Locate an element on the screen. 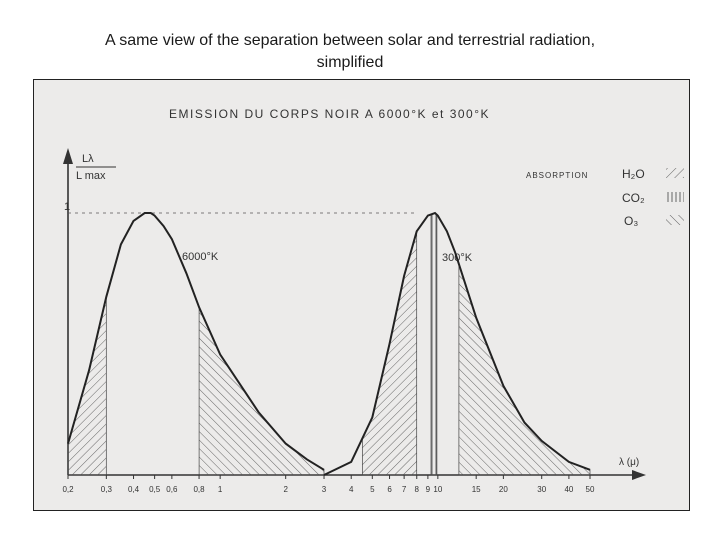 The image size is (720, 540). x-tick-label: 2 is located at coordinates (285, 489).